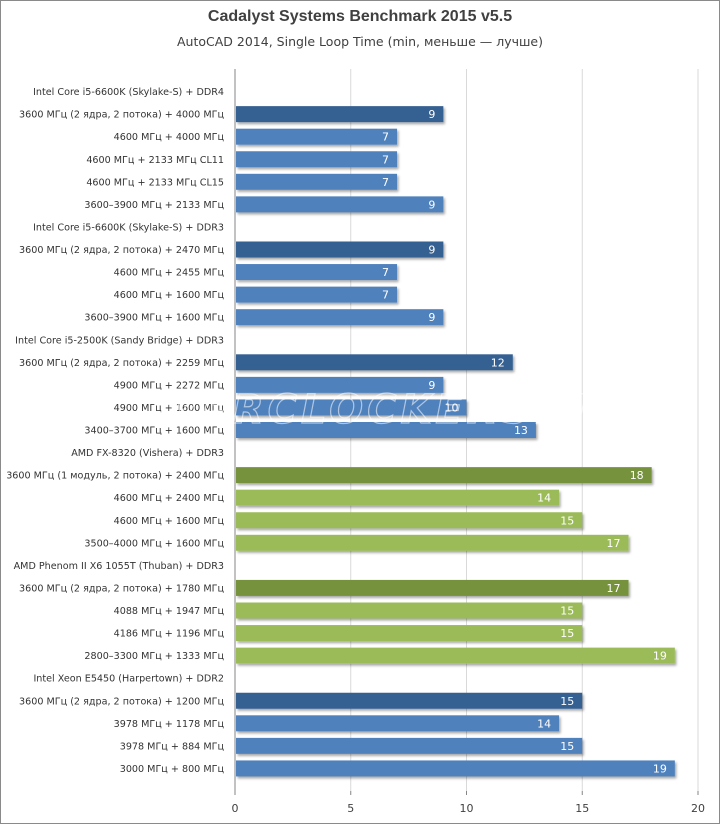 Image resolution: width=720 pixels, height=824 pixels. What do you see at coordinates (360, 16) in the screenshot?
I see `chart-title: Cadalyst Systems Benchmark 2015 v5.5` at bounding box center [360, 16].